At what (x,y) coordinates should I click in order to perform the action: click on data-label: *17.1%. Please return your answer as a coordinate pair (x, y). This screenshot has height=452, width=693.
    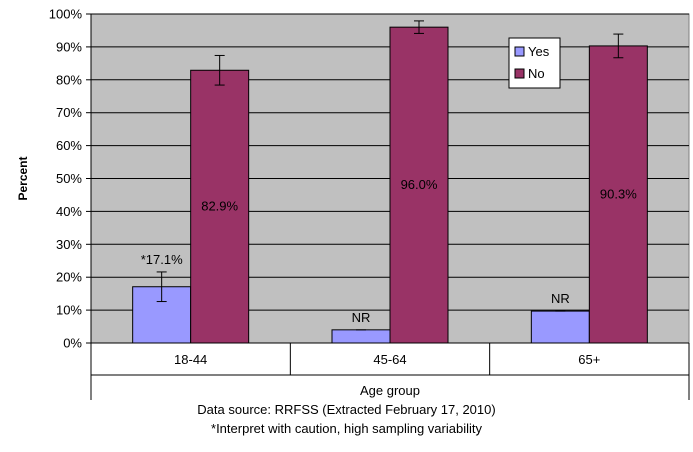
    Looking at the image, I should click on (162, 259).